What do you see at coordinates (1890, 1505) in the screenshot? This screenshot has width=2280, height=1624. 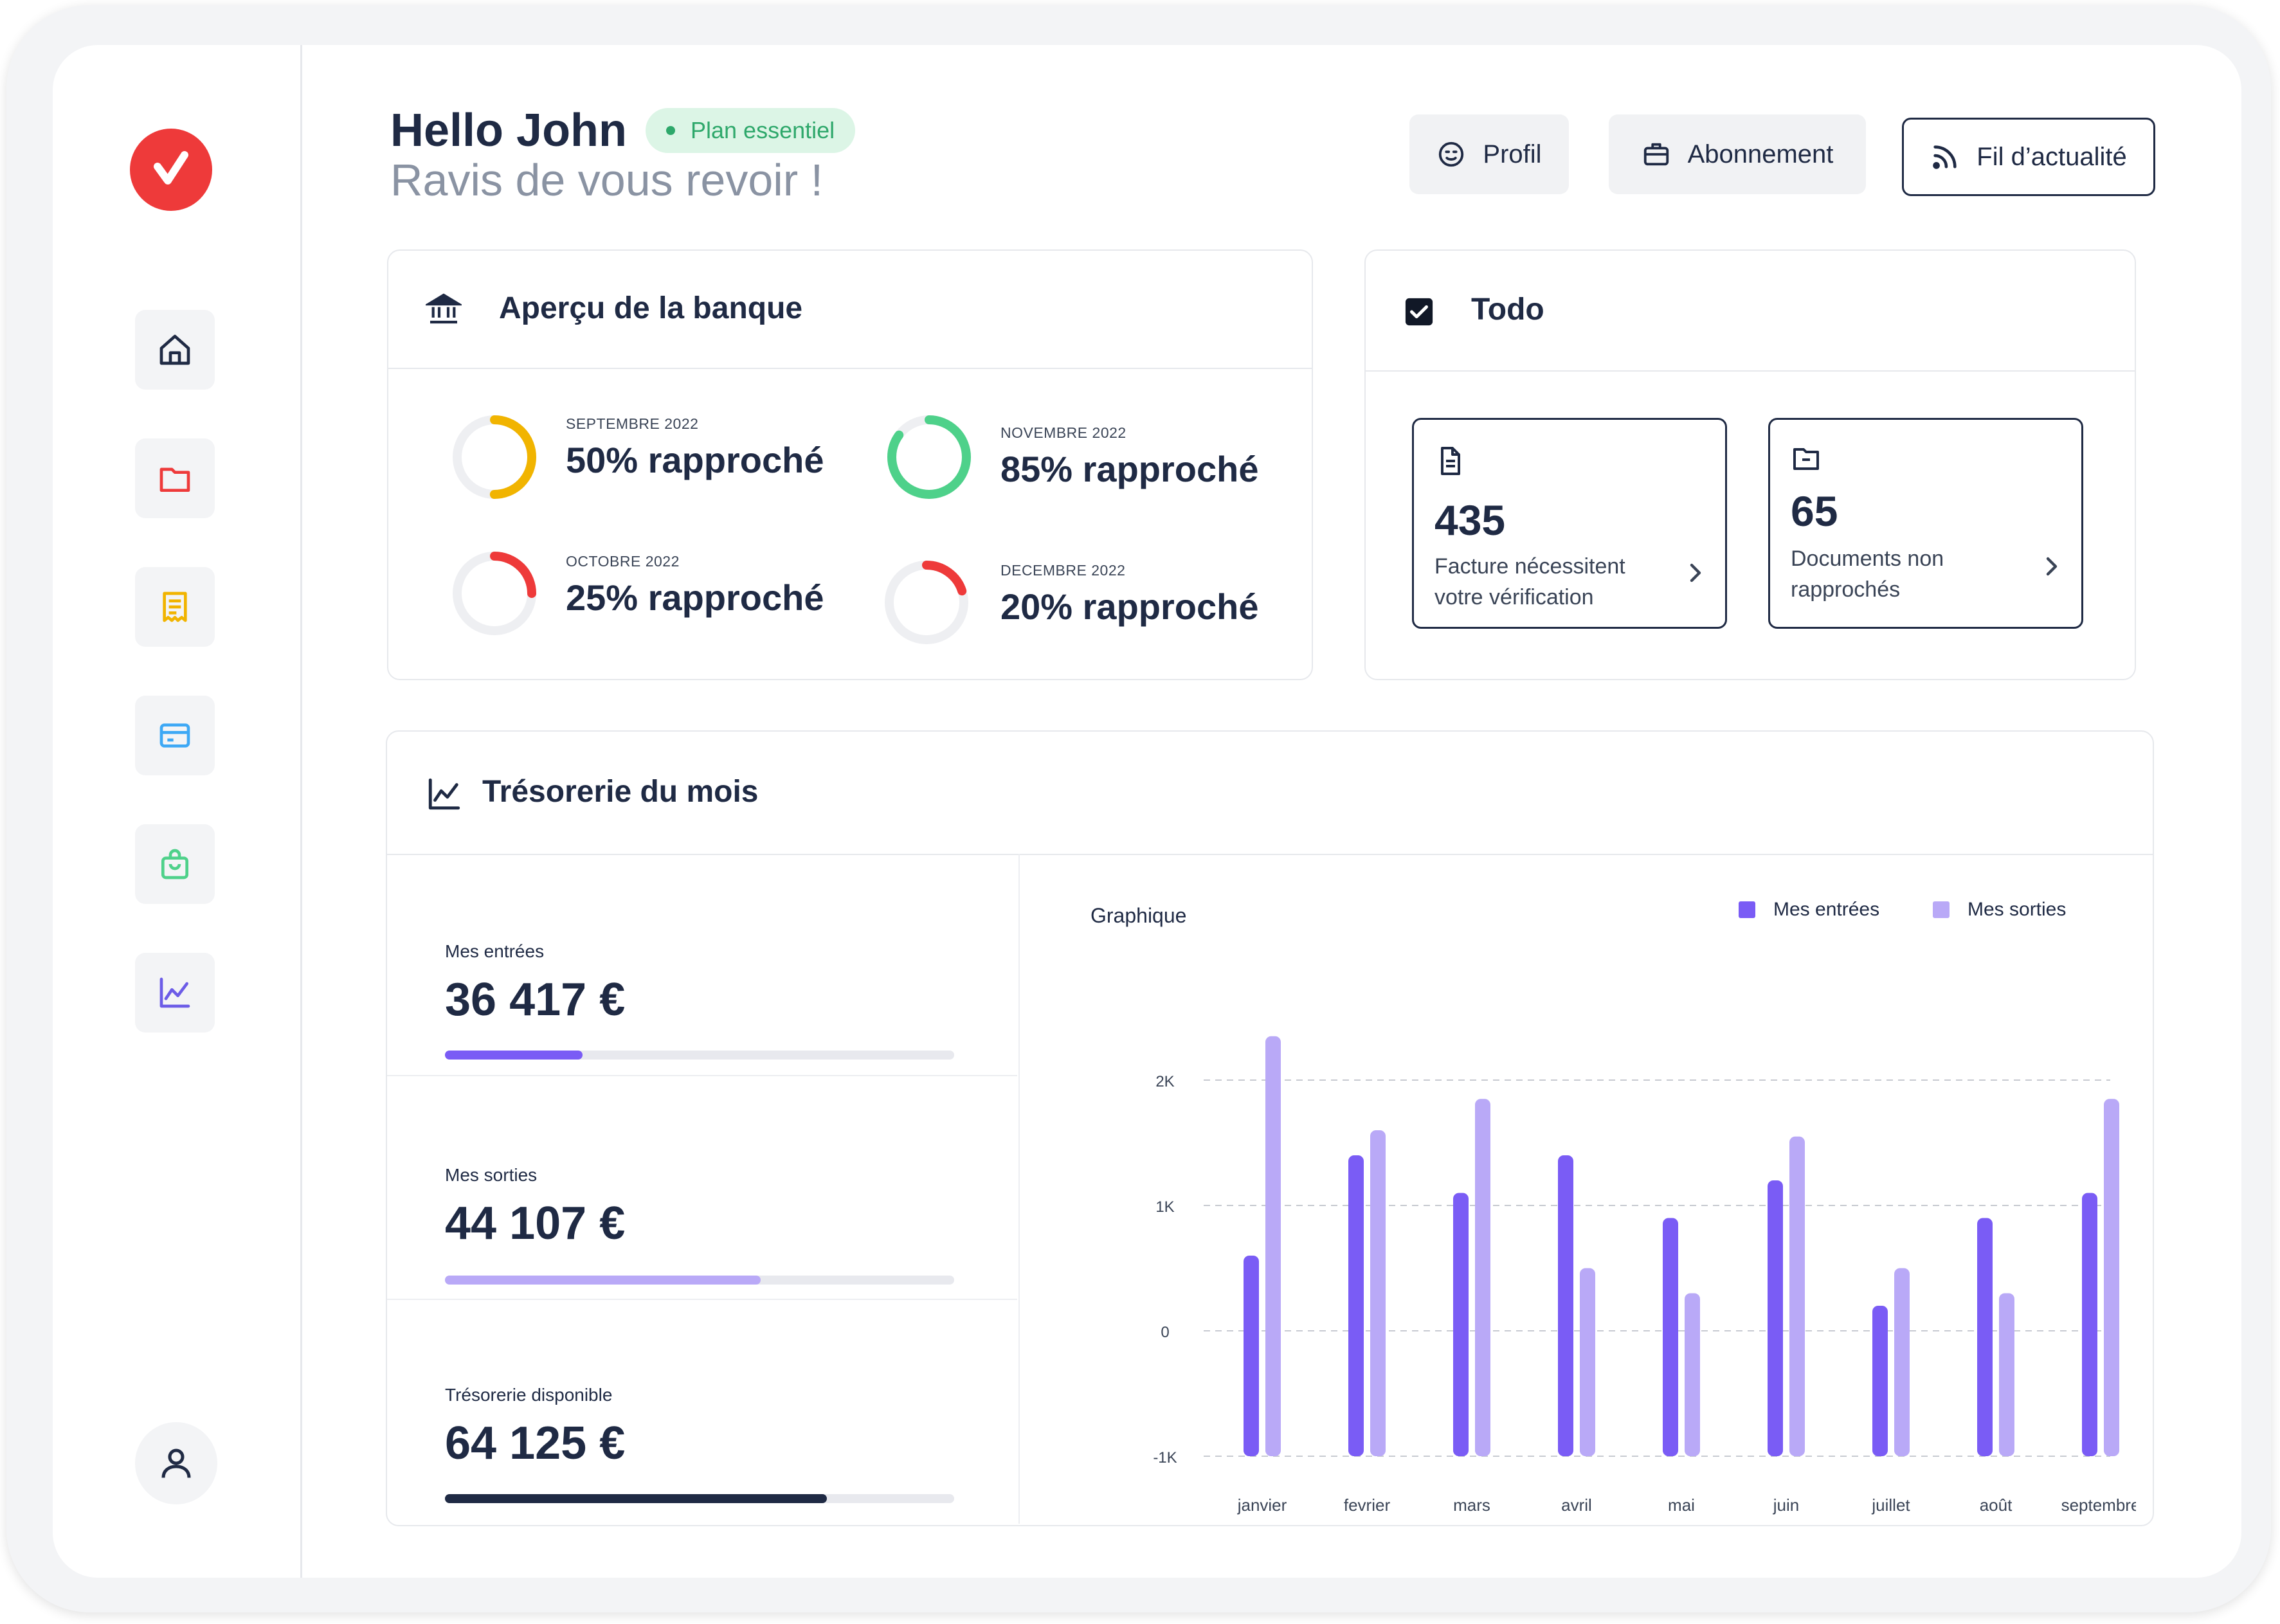 I see `x-tick-label: juillet` at bounding box center [1890, 1505].